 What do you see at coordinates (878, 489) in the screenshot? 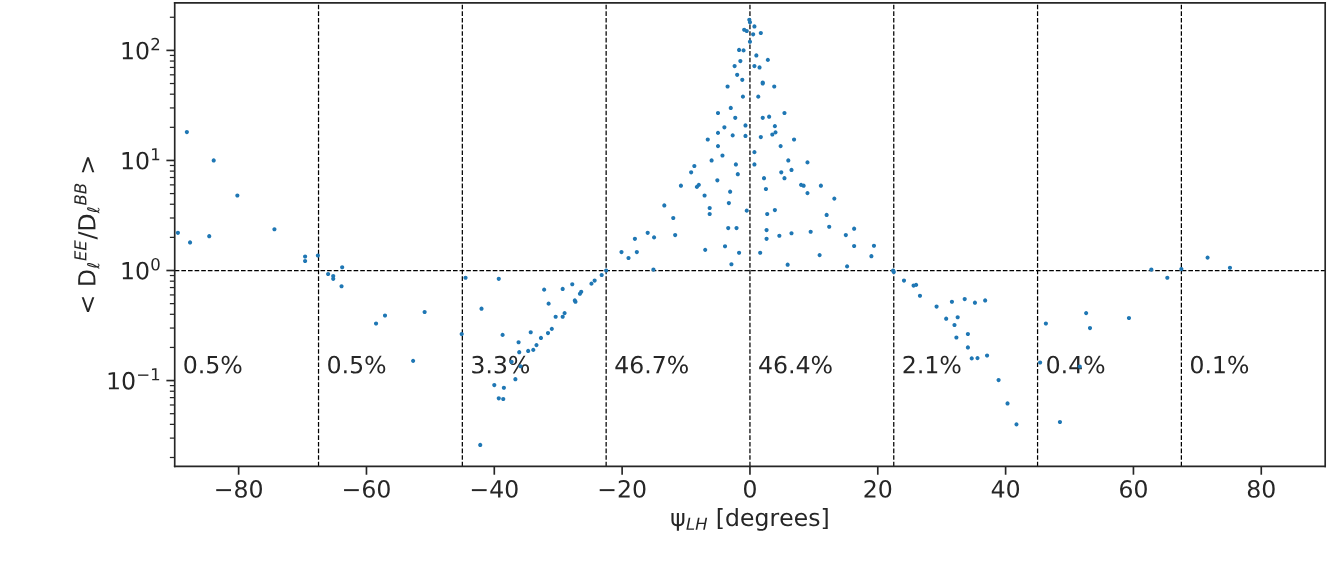
I see `x-tick-label: 20` at bounding box center [878, 489].